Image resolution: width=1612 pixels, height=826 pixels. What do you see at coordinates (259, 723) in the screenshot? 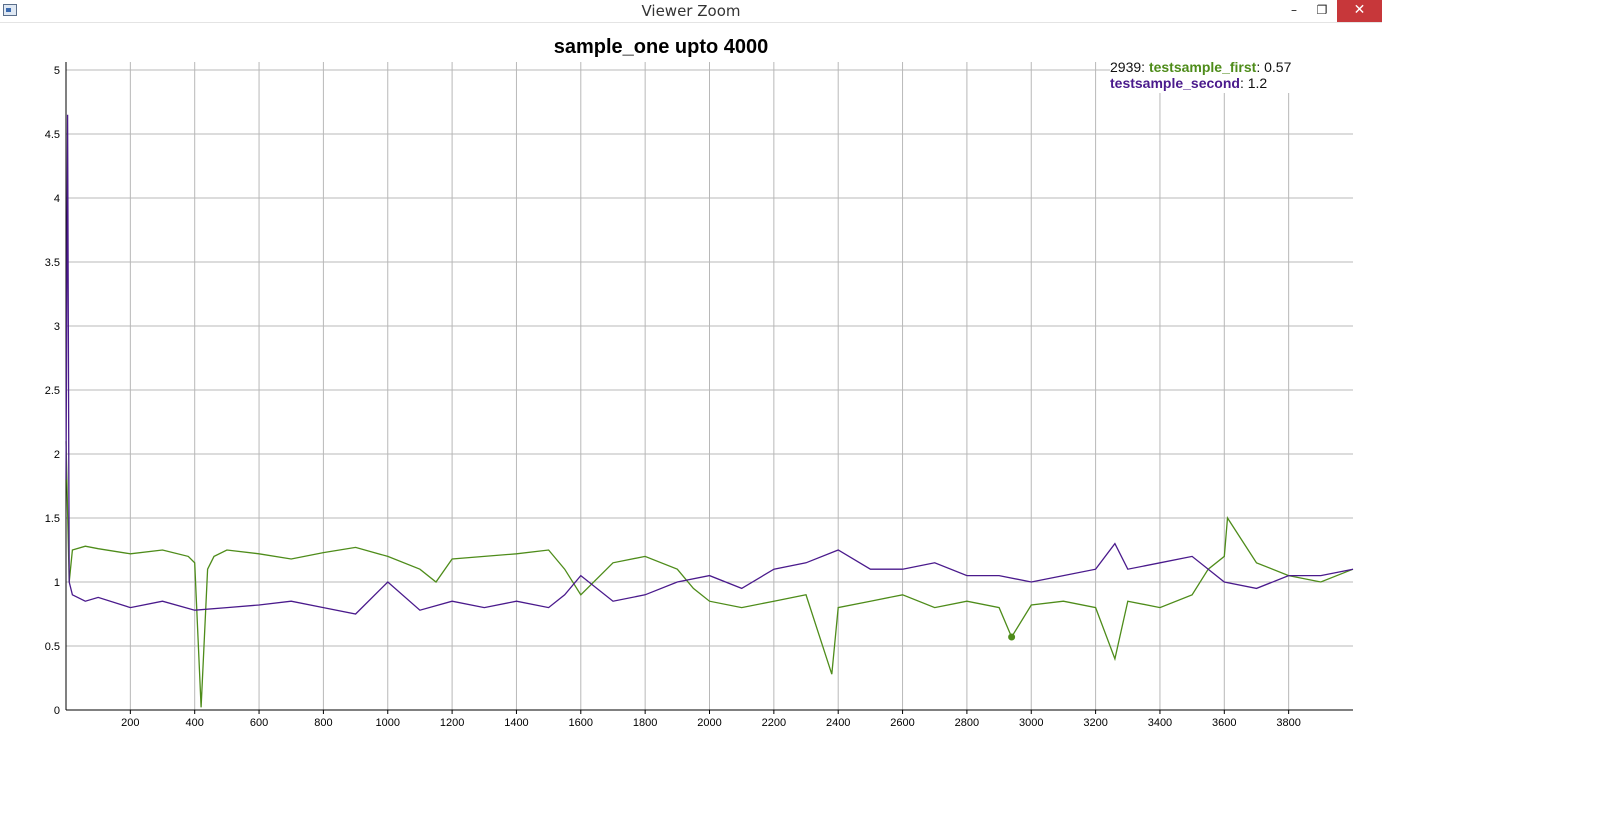
I see `x-tick-label: 600` at bounding box center [259, 723].